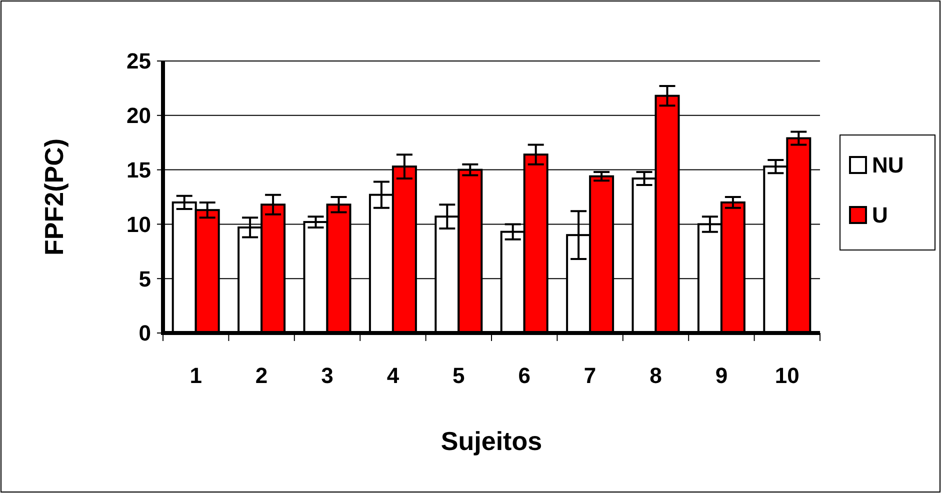  Describe the element at coordinates (491, 441) in the screenshot. I see `x-axis-title: Sujeitos` at that location.